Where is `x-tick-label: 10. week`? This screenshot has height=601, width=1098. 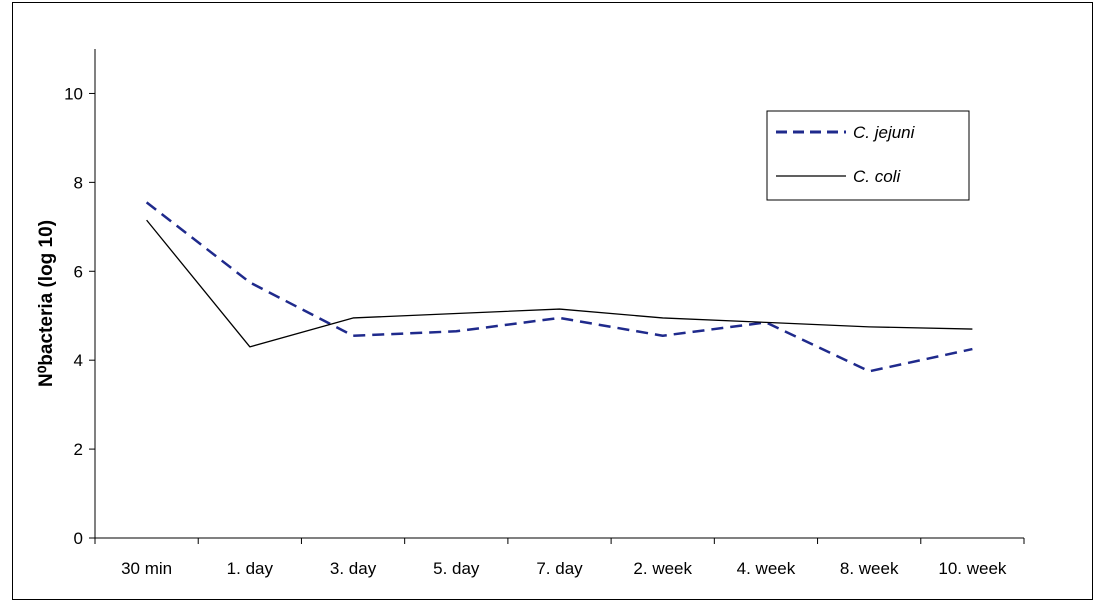 x-tick-label: 10. week is located at coordinates (972, 568).